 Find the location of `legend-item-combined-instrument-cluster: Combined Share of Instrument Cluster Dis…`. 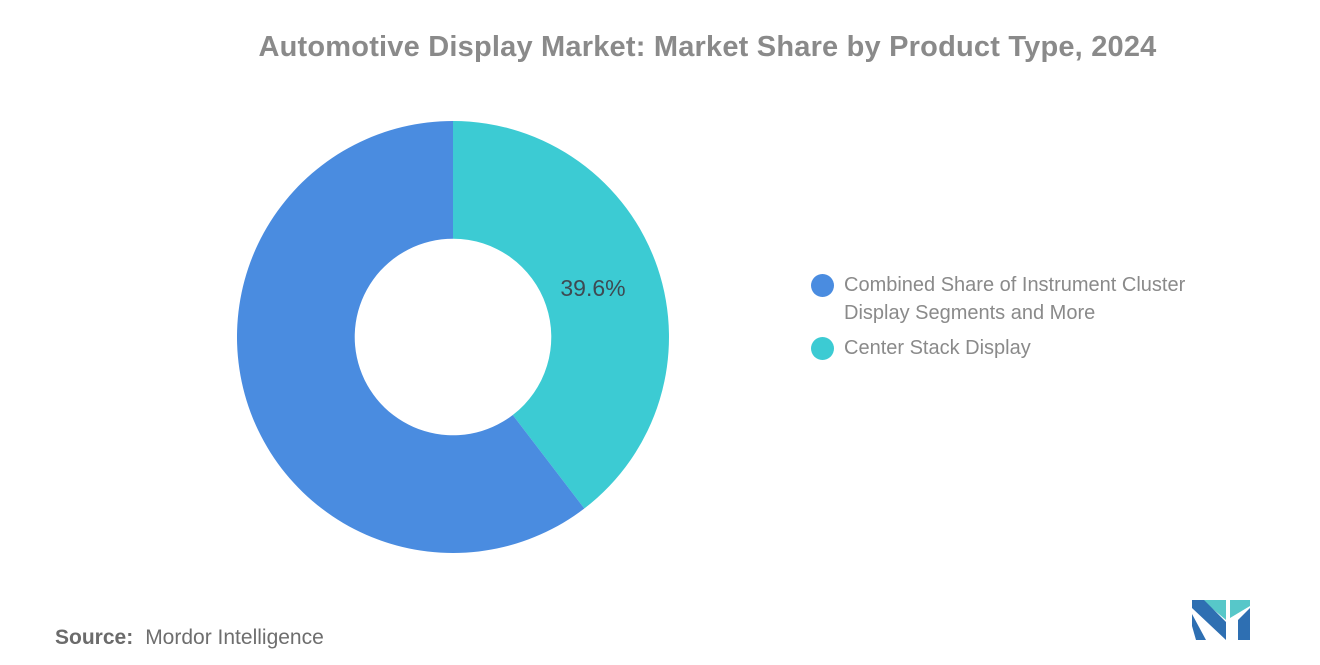

legend-item-combined-instrument-cluster: Combined Share of Instrument Cluster Dis… is located at coordinates (1021, 299).